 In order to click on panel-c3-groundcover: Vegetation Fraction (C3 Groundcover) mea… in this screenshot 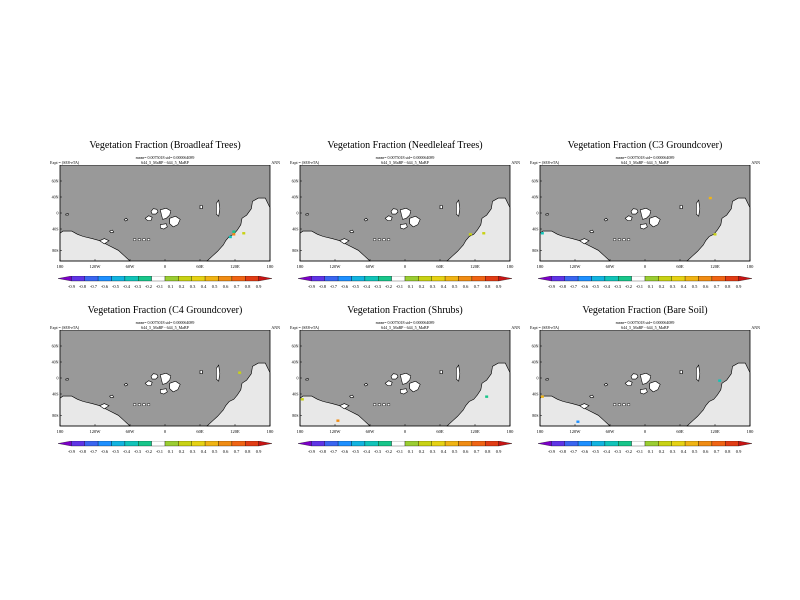, I will do `click(645, 215)`.